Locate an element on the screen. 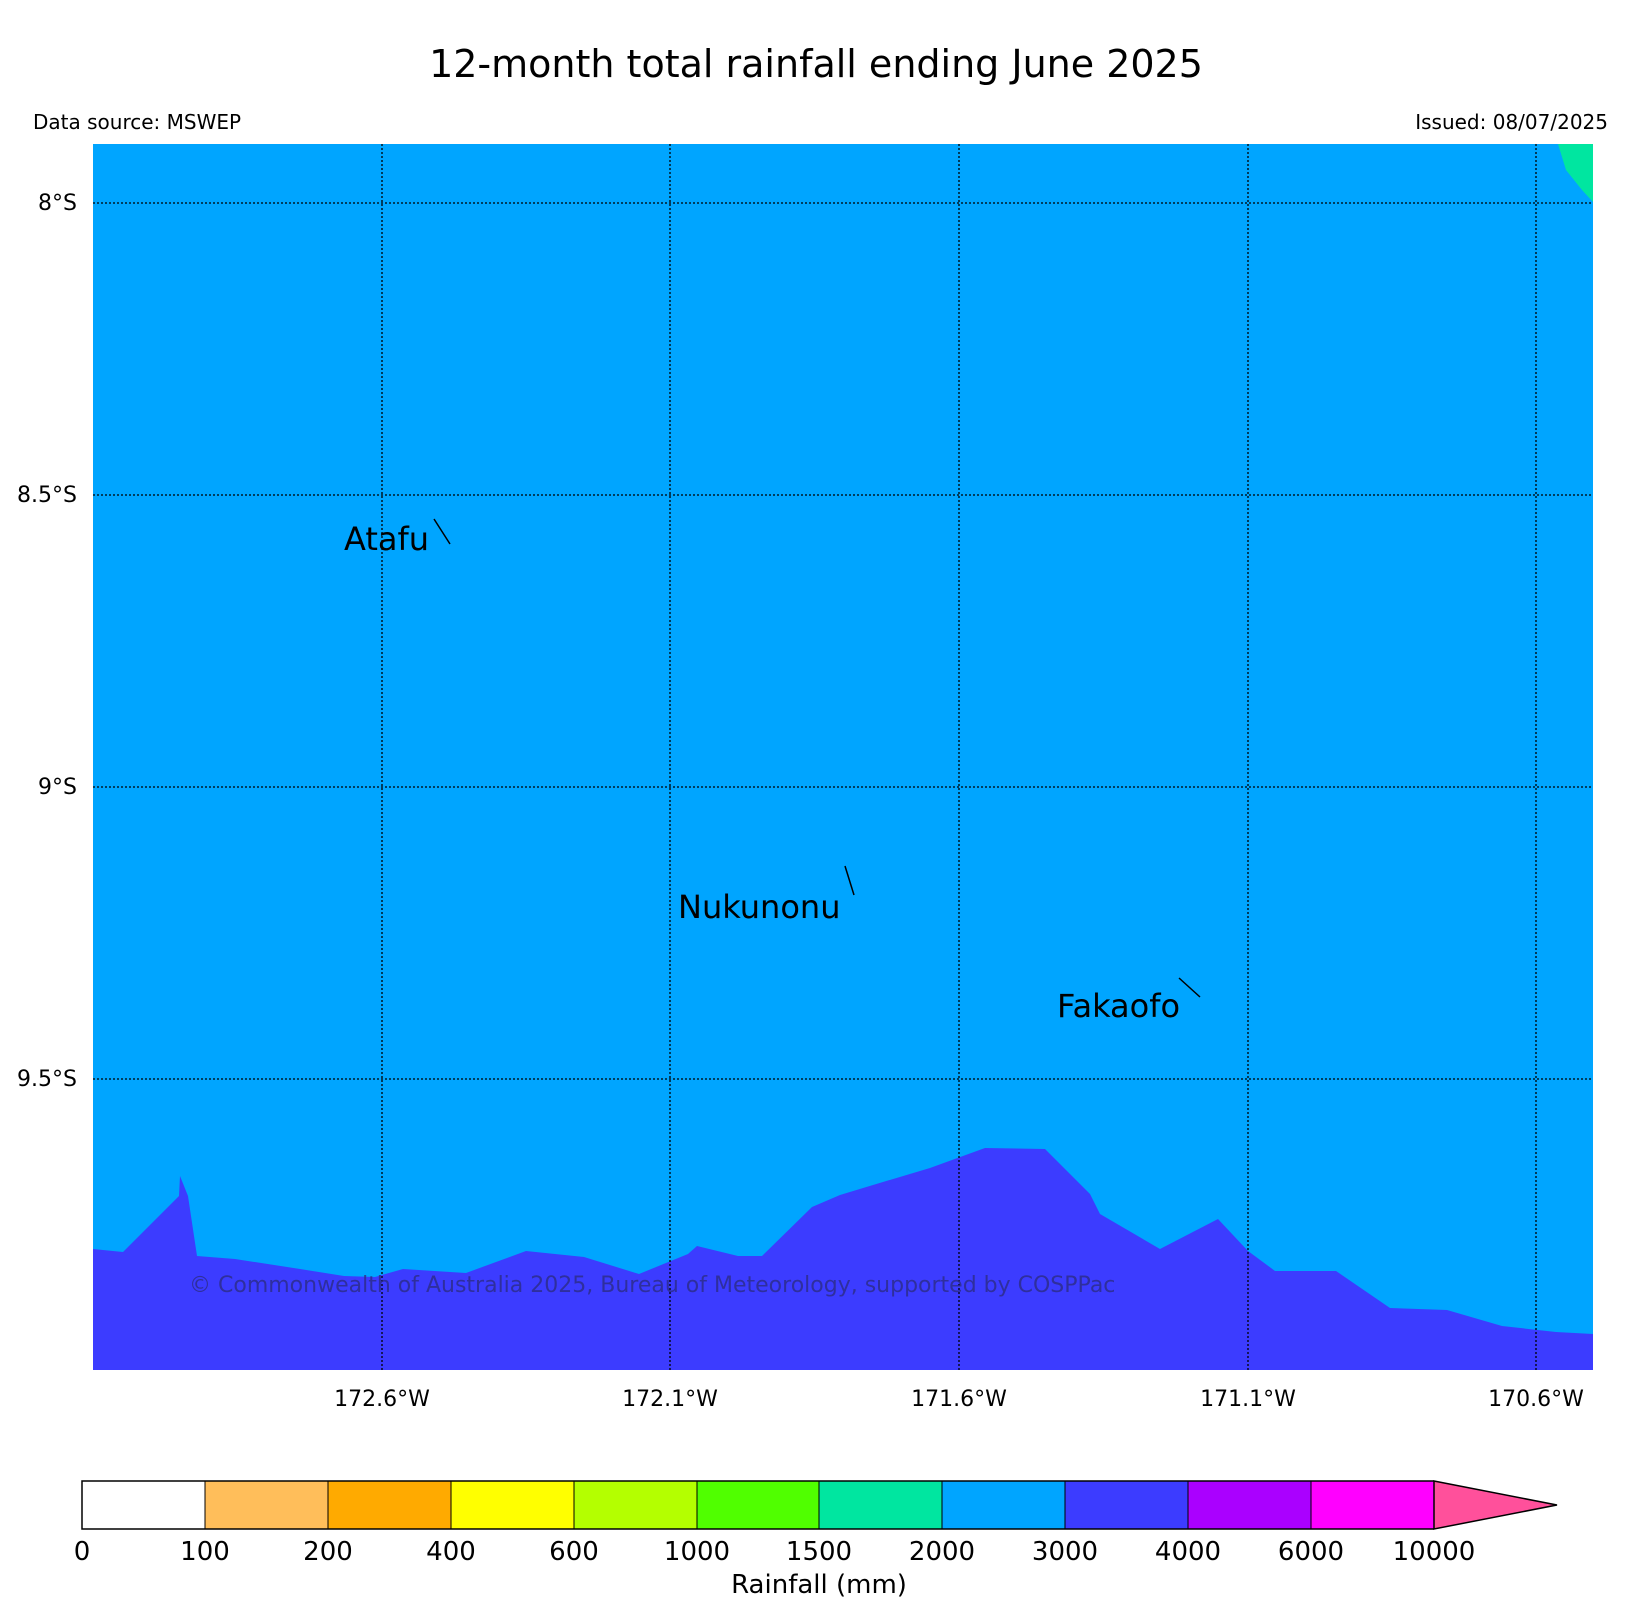 Image resolution: width=1632 pixels, height=1609 pixels. lon-label-172-1w: 172.1°W is located at coordinates (670, 1399).